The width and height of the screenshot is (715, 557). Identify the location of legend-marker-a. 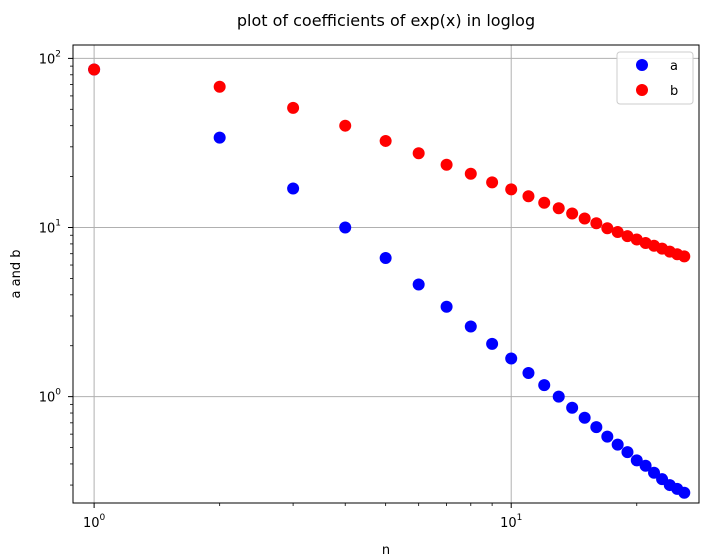
(642, 65).